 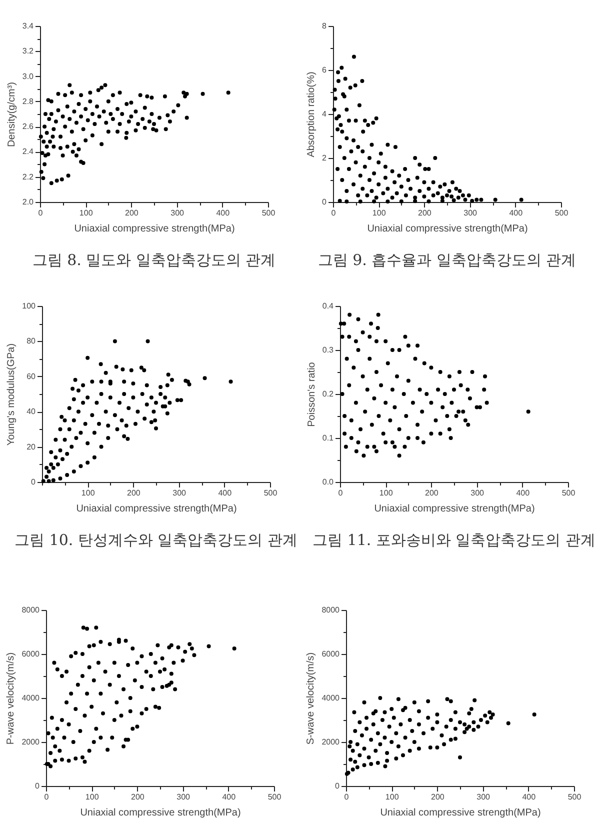 I want to click on y-tick-label: 40, so click(x=31, y=411).